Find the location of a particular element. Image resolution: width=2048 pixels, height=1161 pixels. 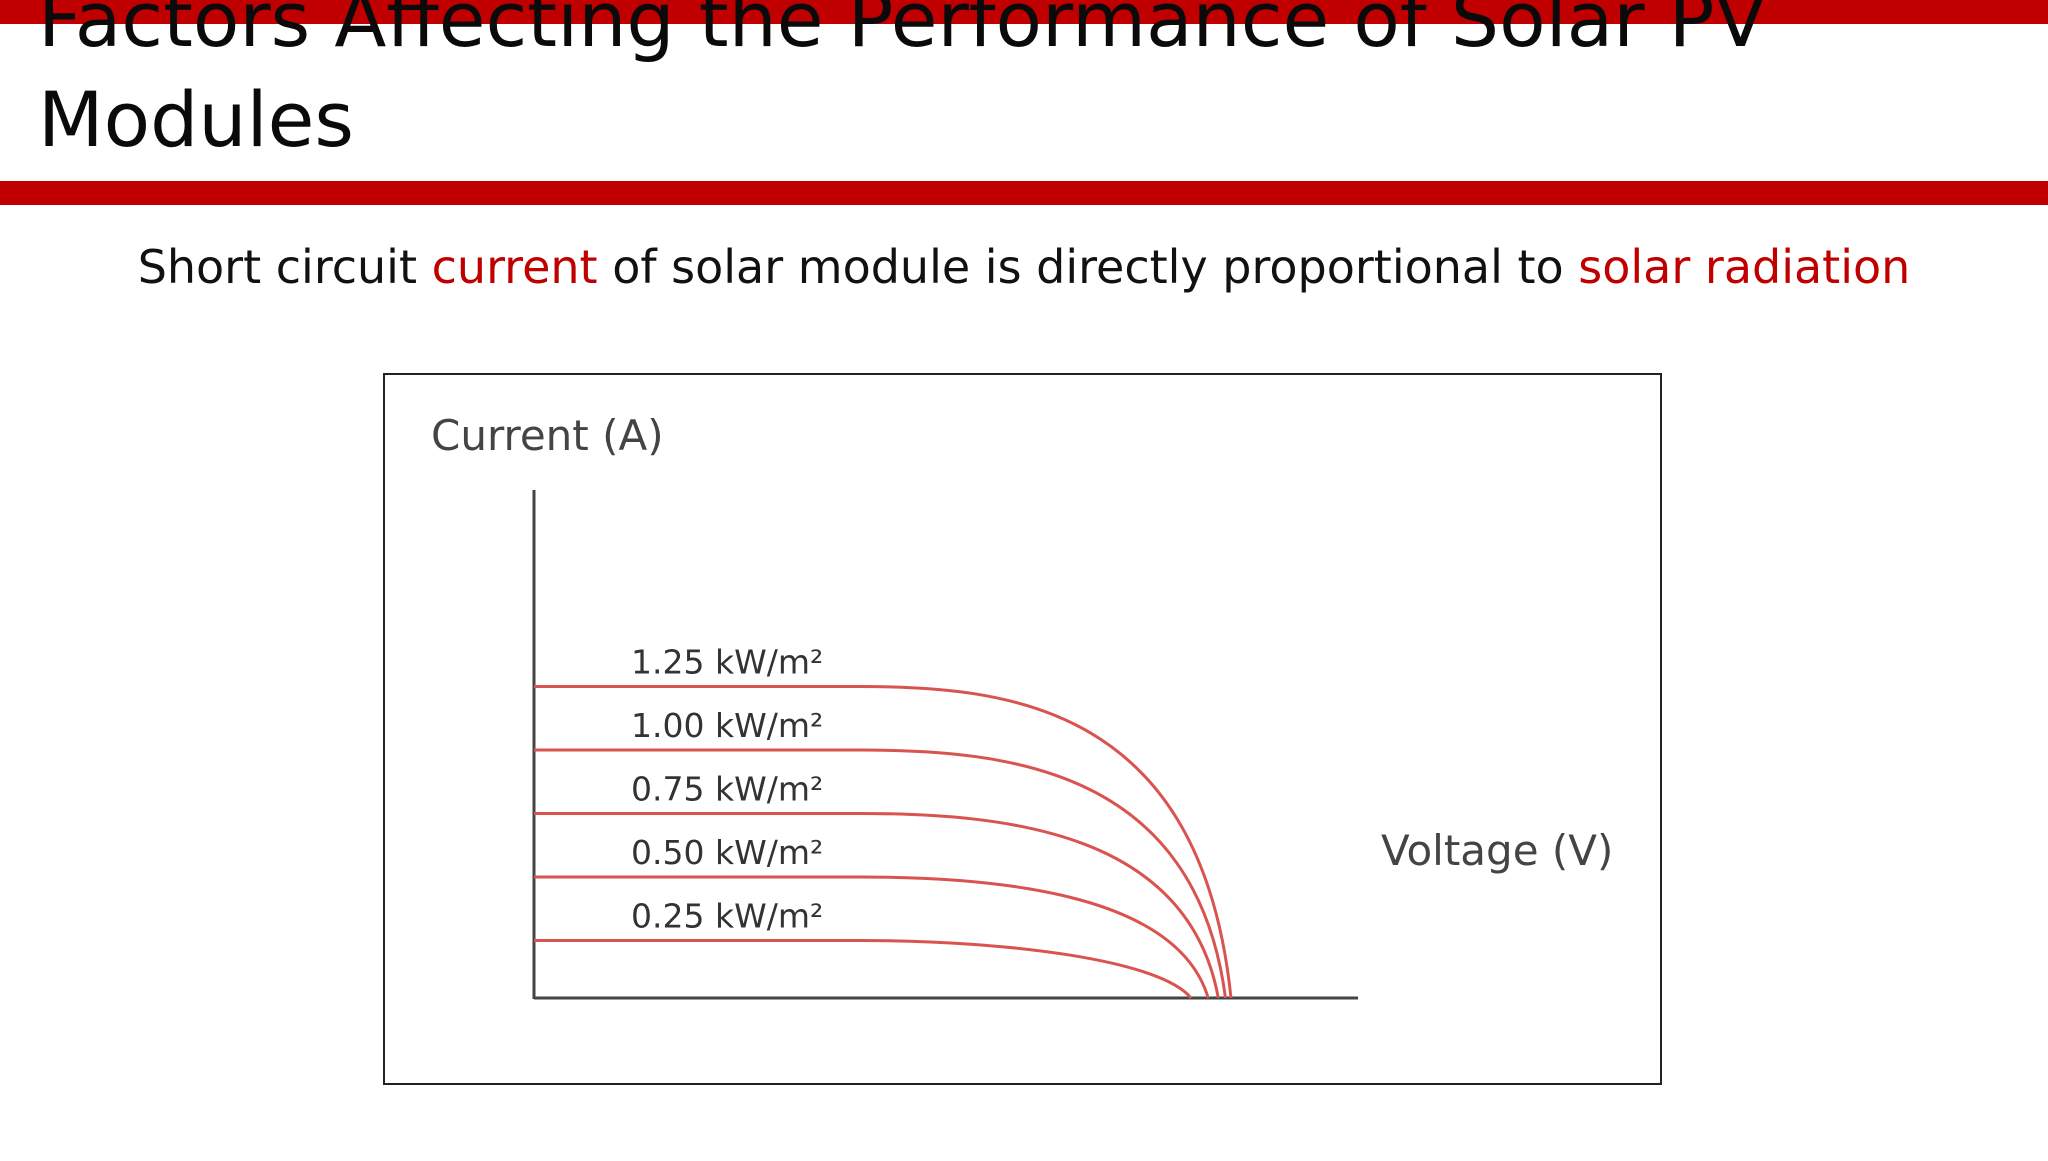

title-top-bar is located at coordinates (1024, 12).